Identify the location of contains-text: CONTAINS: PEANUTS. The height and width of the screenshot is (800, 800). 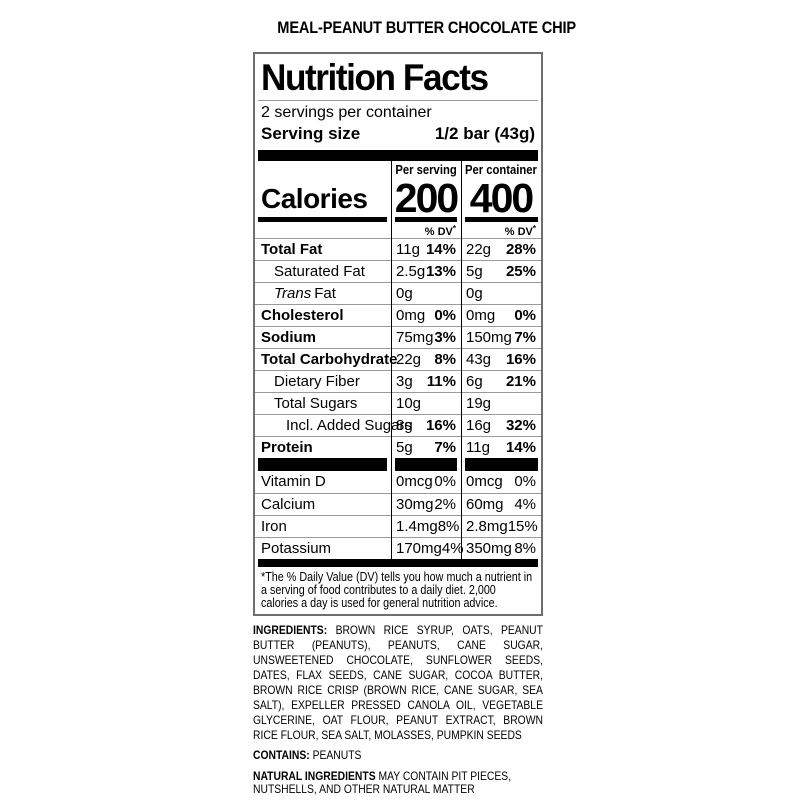
(398, 756).